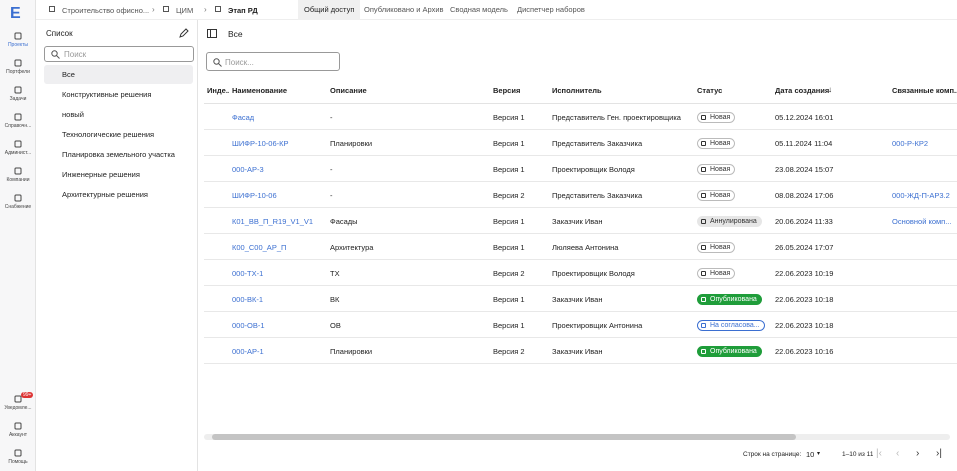 This screenshot has width=957, height=471. I want to click on list-item: Инженерные решения, so click(101, 174).